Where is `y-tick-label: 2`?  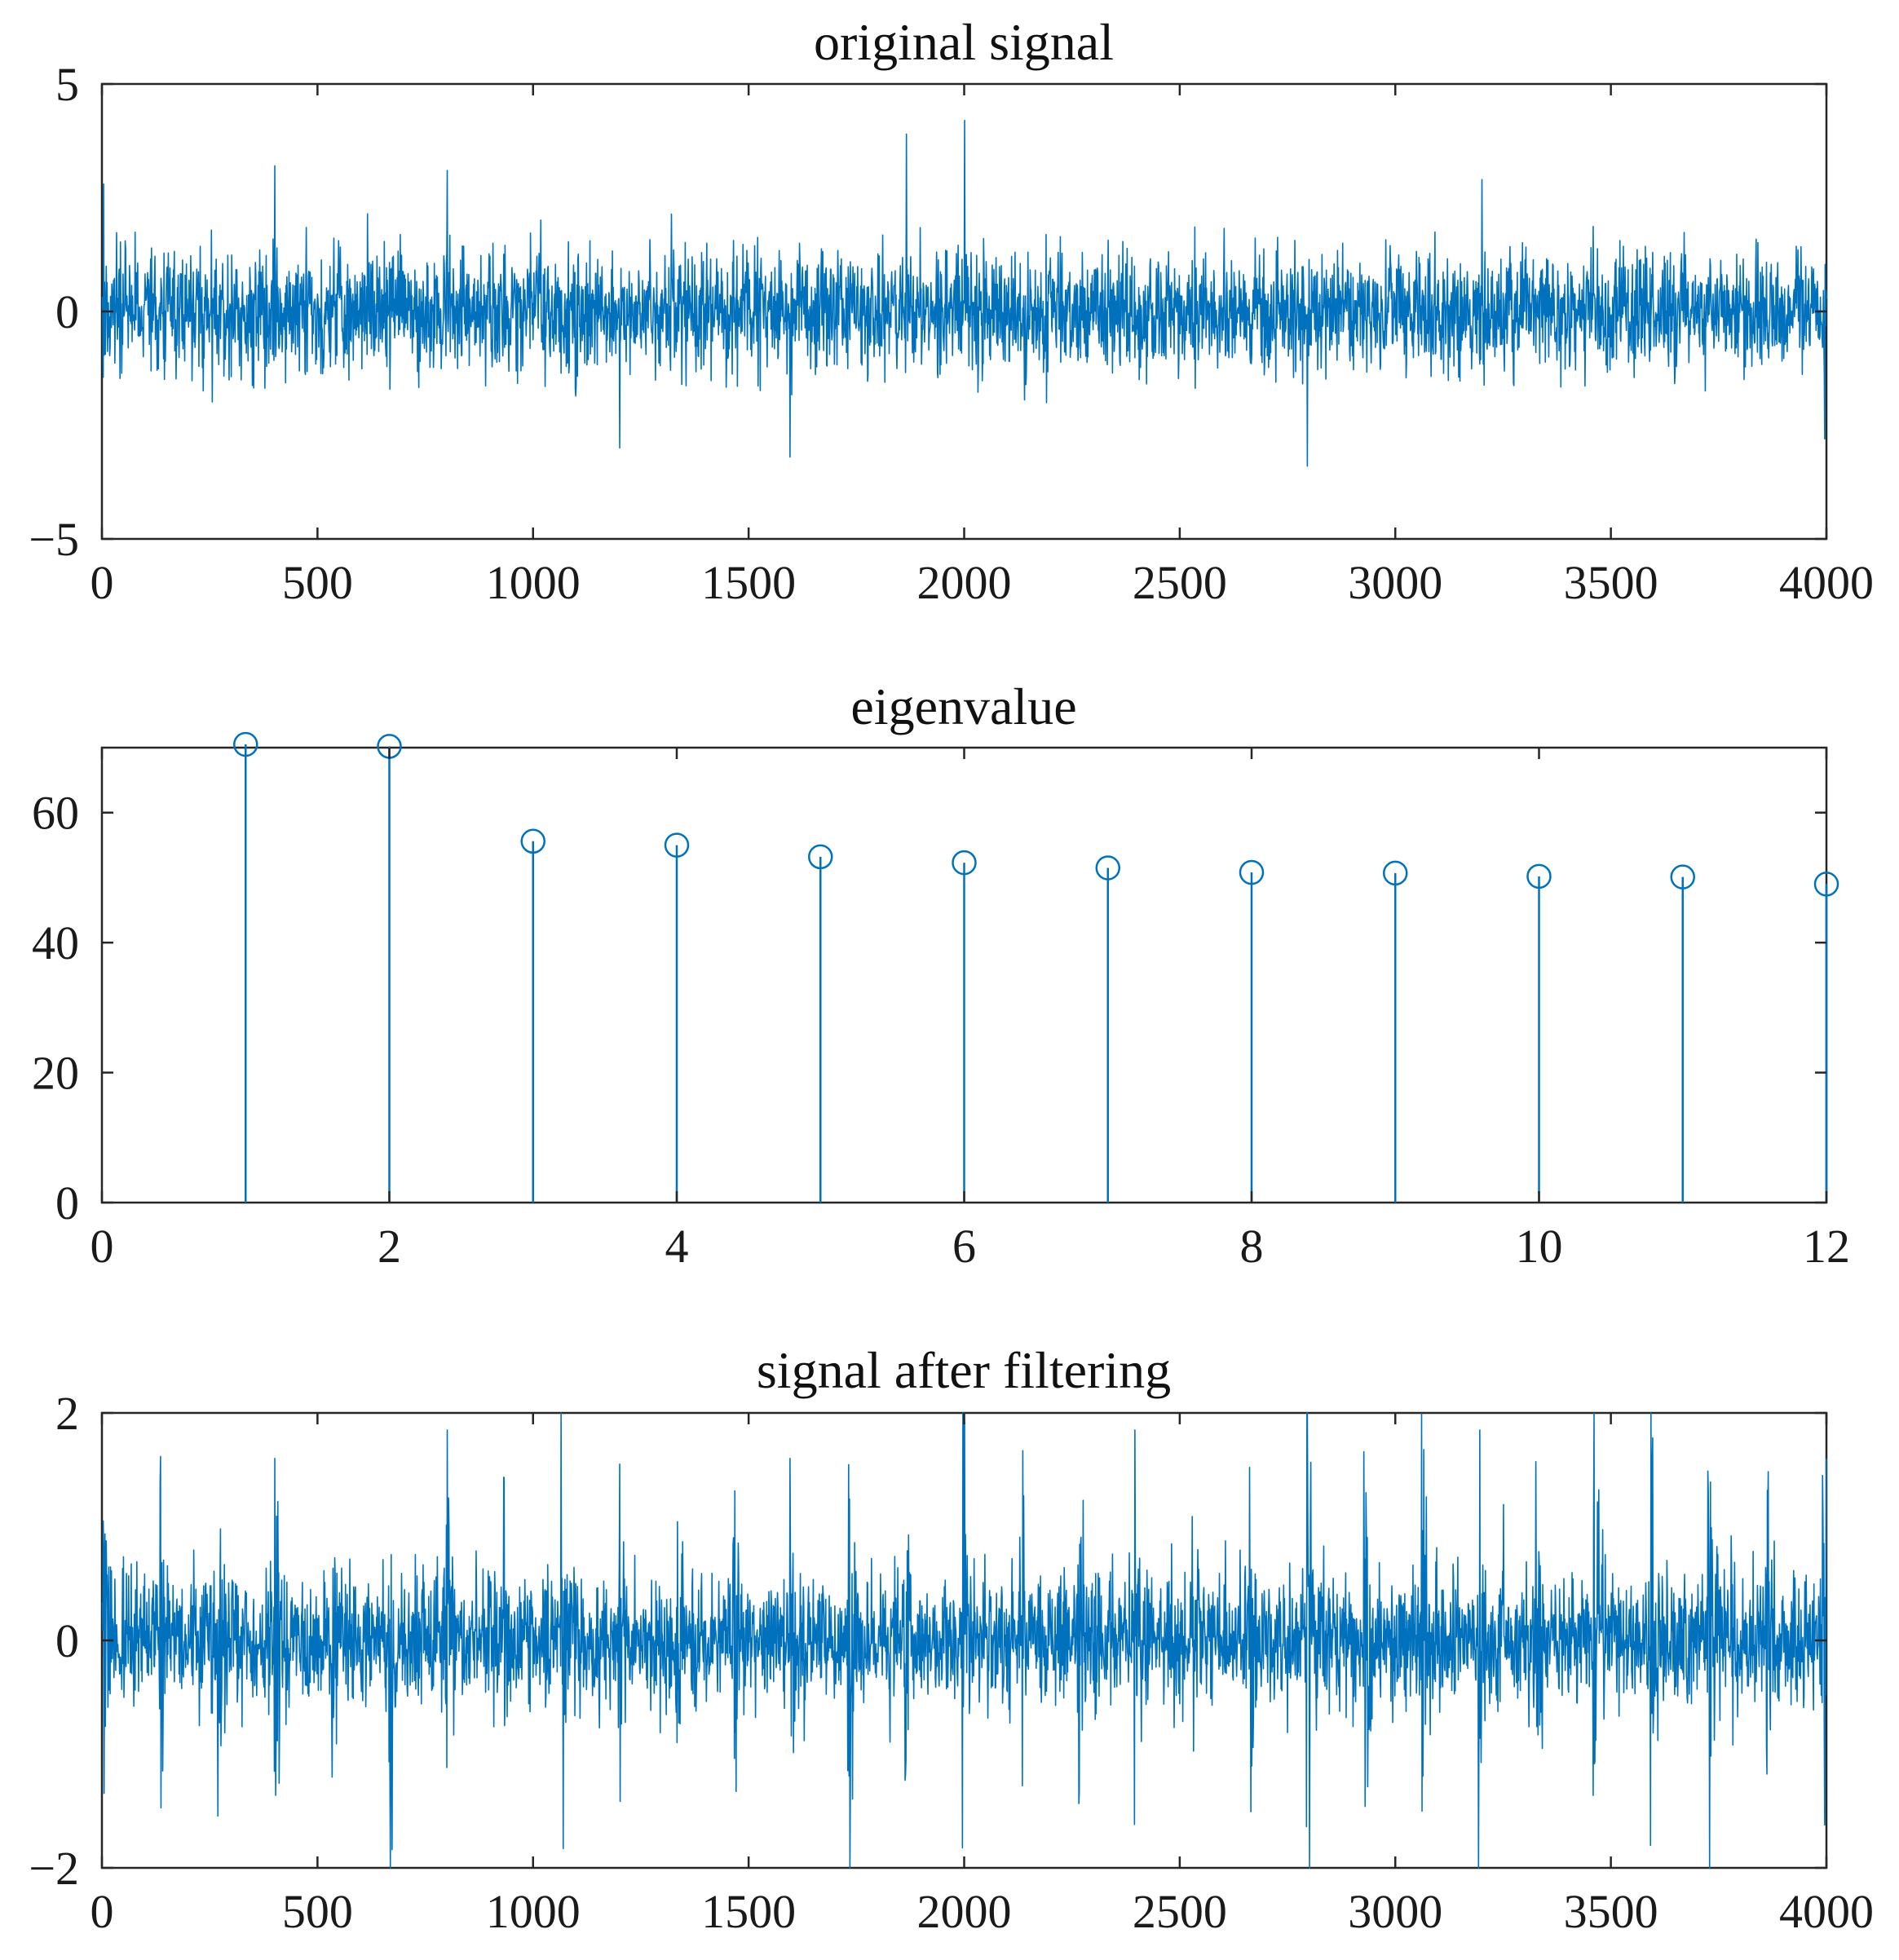 y-tick-label: 2 is located at coordinates (67, 1413).